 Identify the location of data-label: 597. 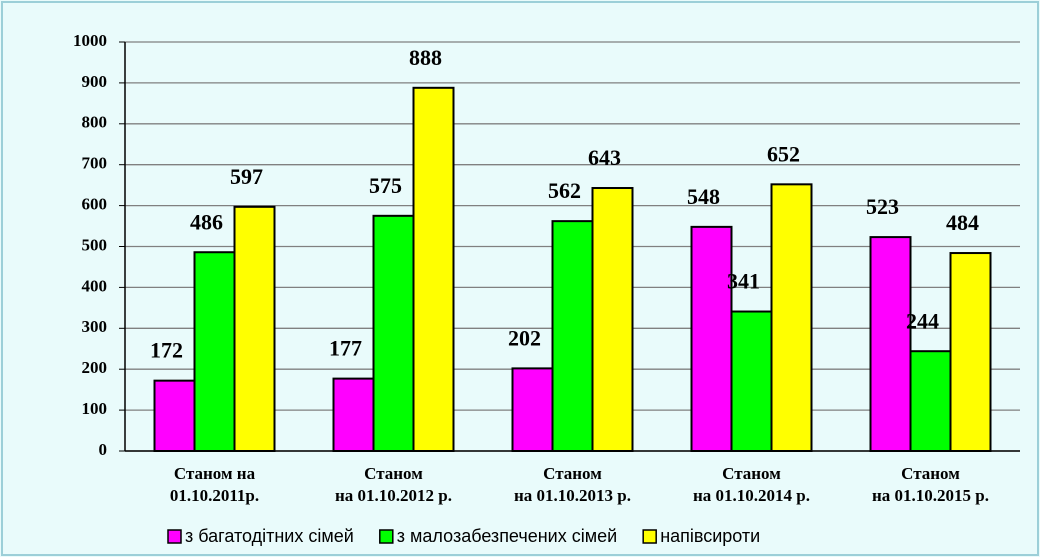
(246, 176).